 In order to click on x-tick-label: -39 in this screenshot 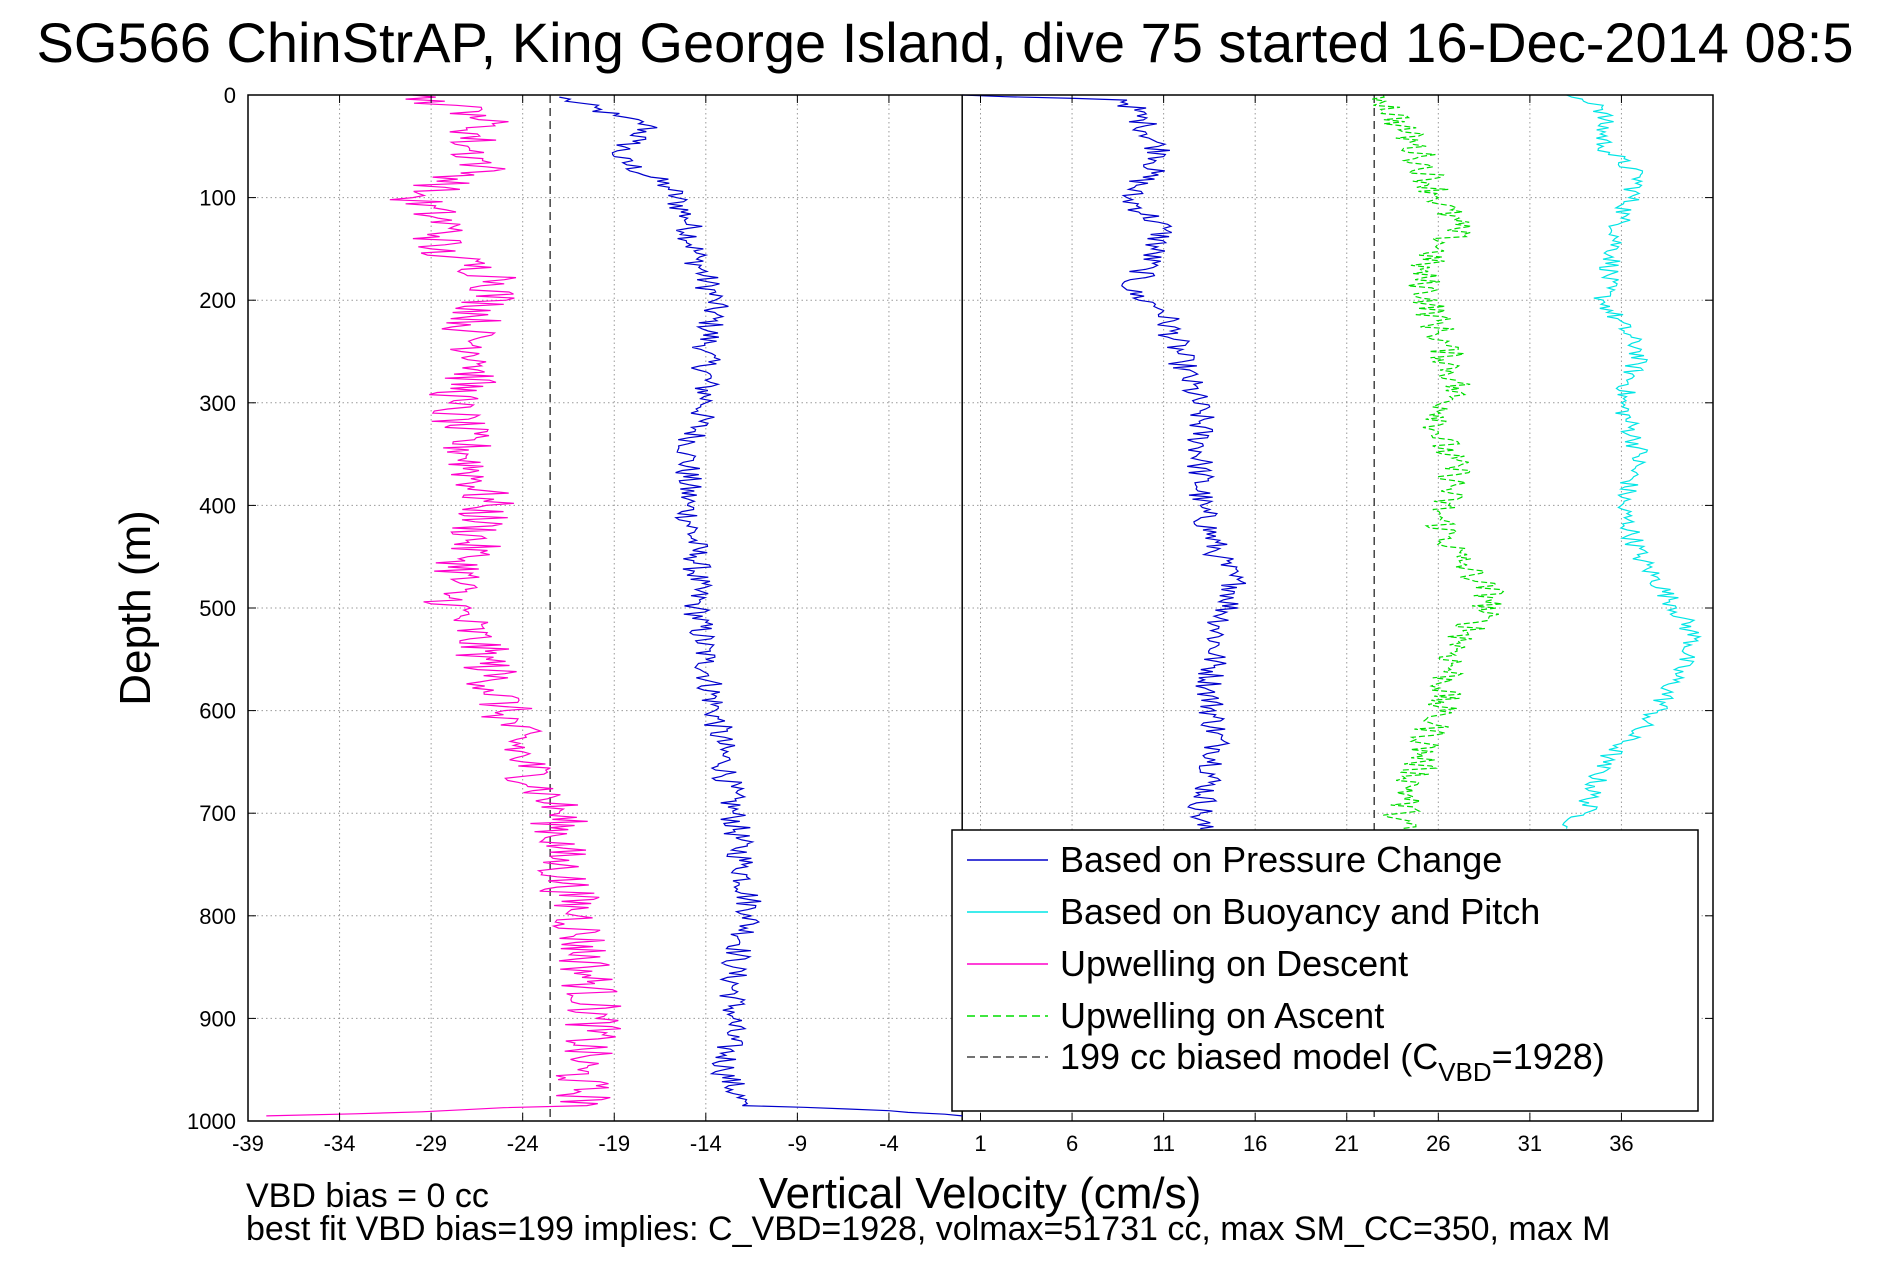, I will do `click(248, 1143)`.